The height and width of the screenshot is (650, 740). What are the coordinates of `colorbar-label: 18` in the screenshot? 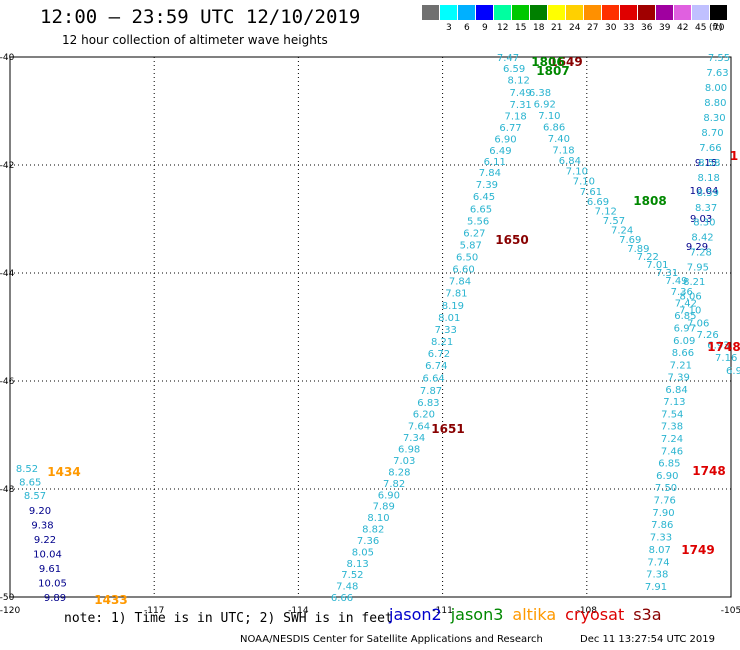 It's located at (539, 28).